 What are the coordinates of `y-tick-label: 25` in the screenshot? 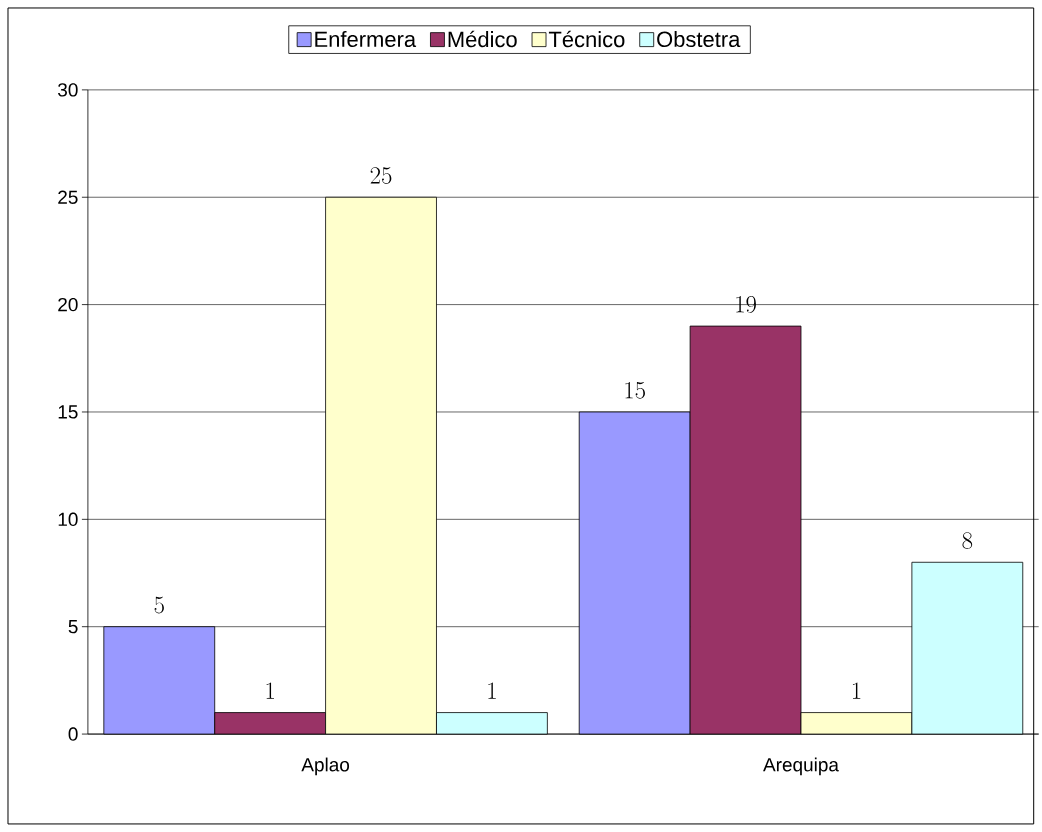 It's located at (68, 197).